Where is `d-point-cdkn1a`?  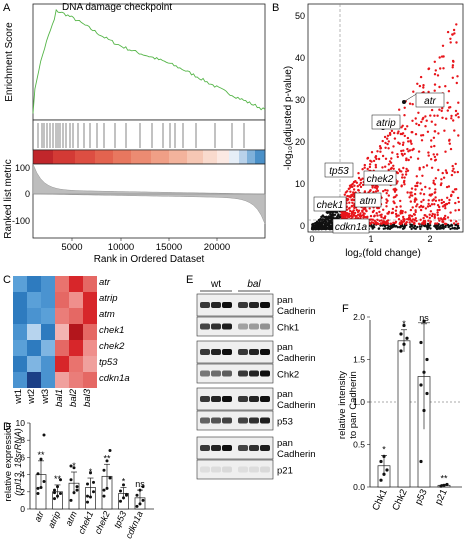
d-point-cdkn1a is located at coordinates (137, 506).